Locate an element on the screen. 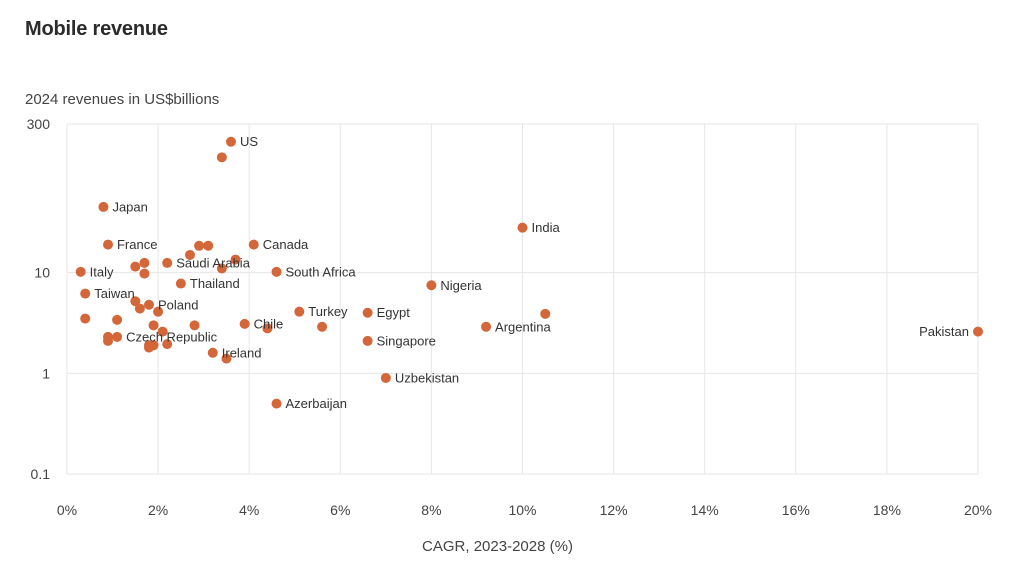 The image size is (1024, 574). y-tick-label: 10 is located at coordinates (42, 273).